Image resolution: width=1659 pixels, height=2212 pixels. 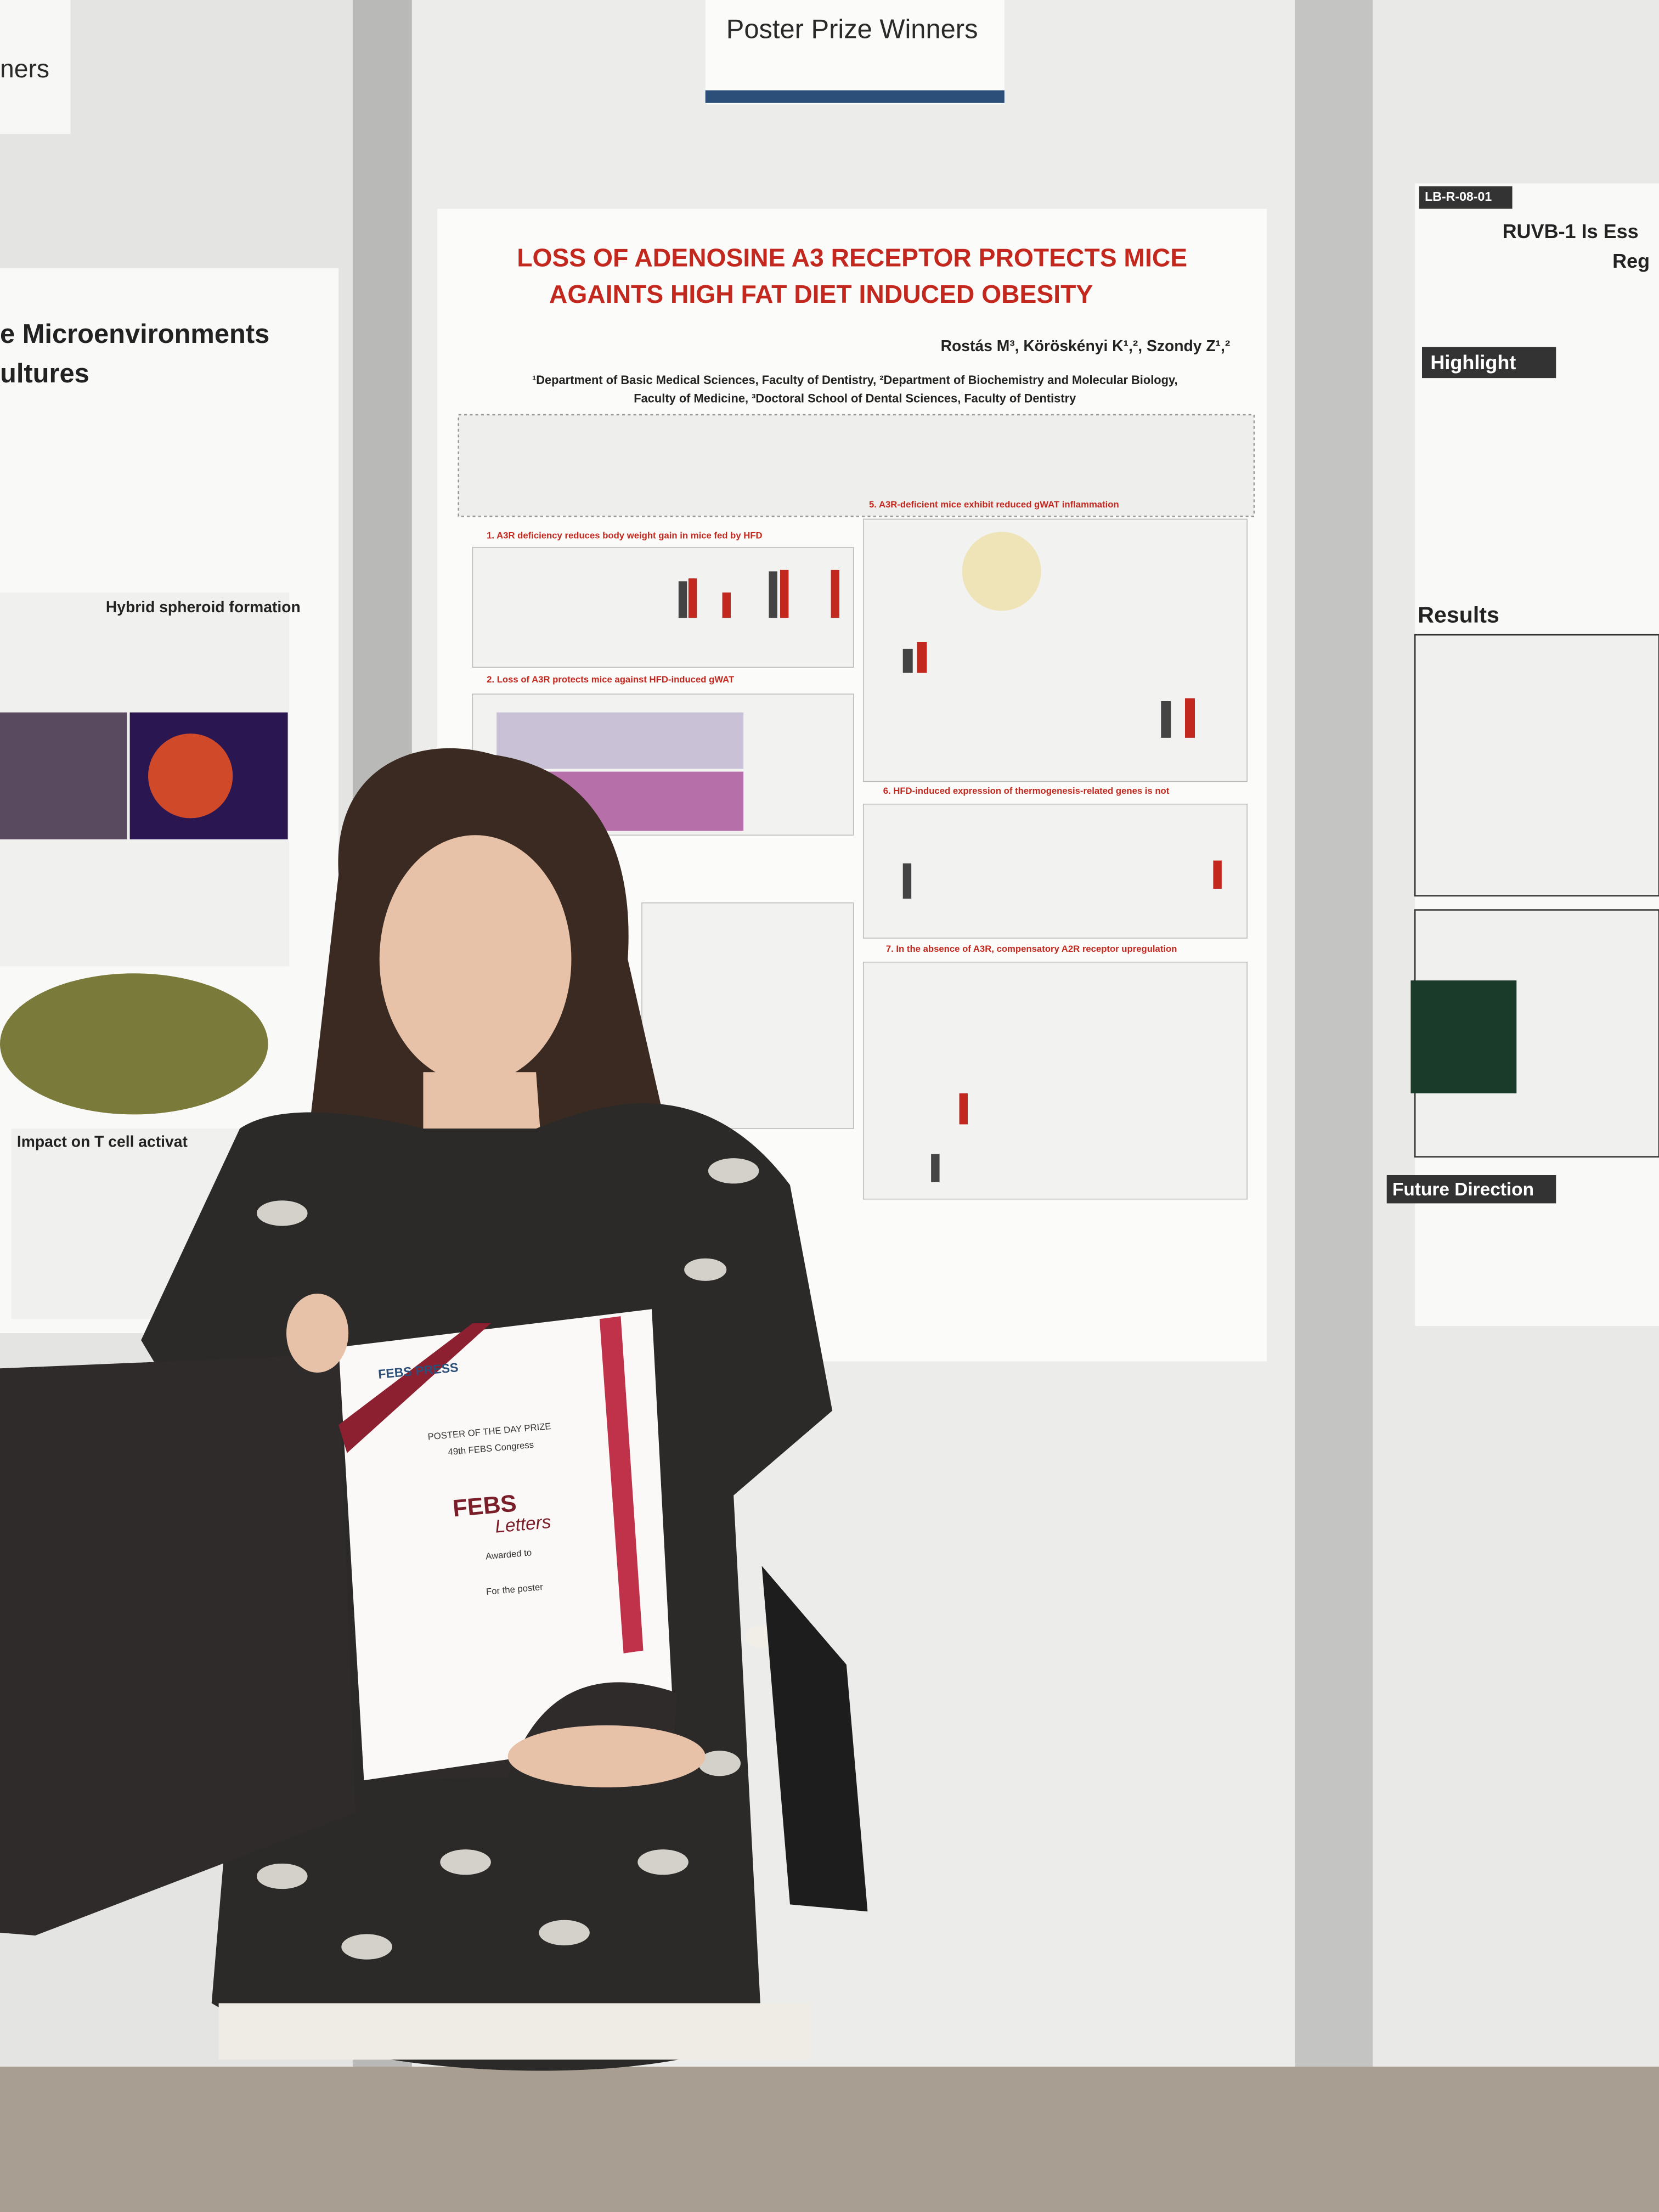 I want to click on left-heading: Hybrid spheroid formation, so click(x=204, y=607).